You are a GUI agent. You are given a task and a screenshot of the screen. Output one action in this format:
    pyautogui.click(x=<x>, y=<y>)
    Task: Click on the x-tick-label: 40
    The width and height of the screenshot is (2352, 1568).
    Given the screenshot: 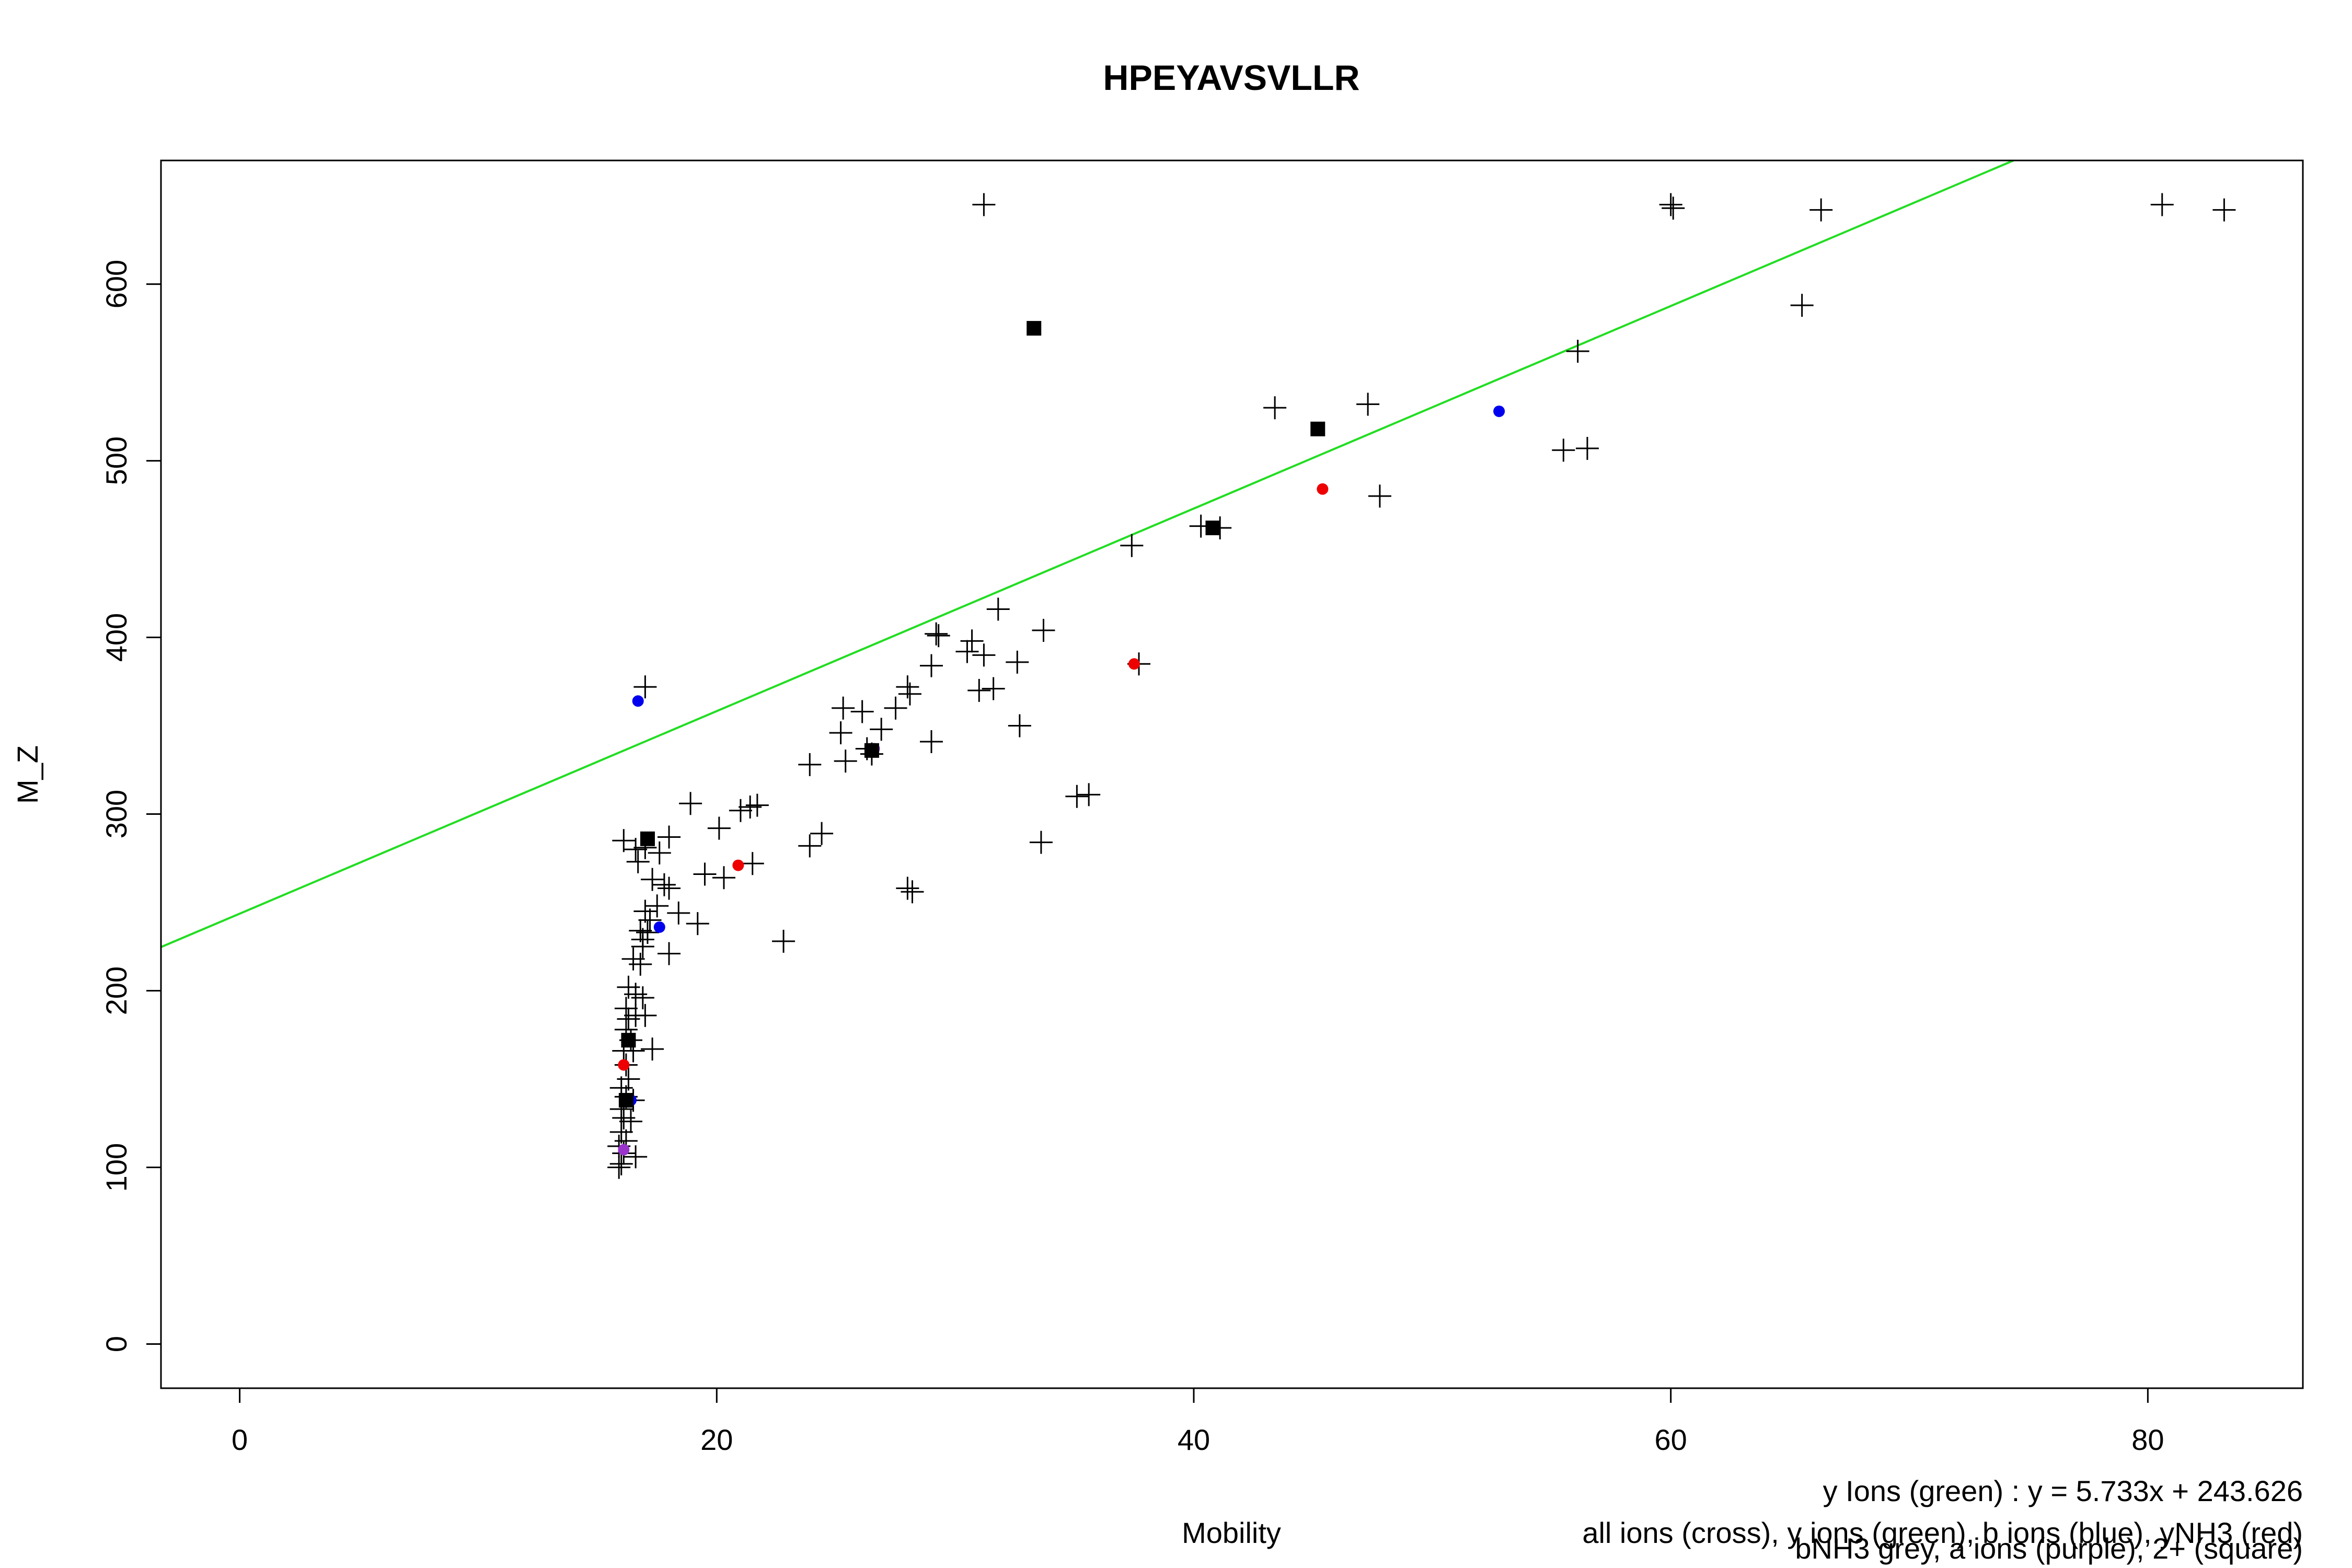 What is the action you would take?
    pyautogui.click(x=1194, y=1439)
    